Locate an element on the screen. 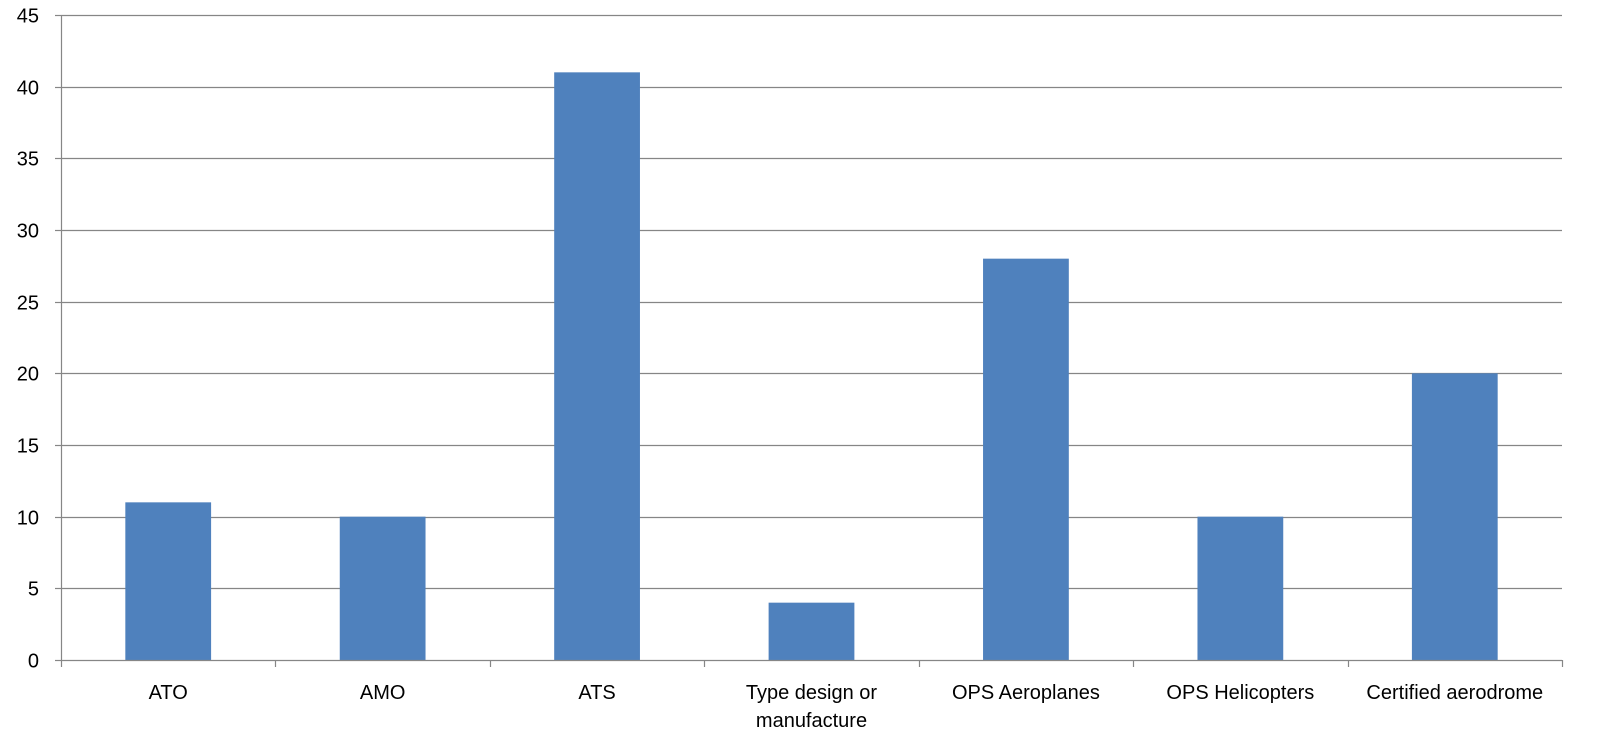 This screenshot has height=751, width=1604. y-tick-label: 35 is located at coordinates (28, 160).